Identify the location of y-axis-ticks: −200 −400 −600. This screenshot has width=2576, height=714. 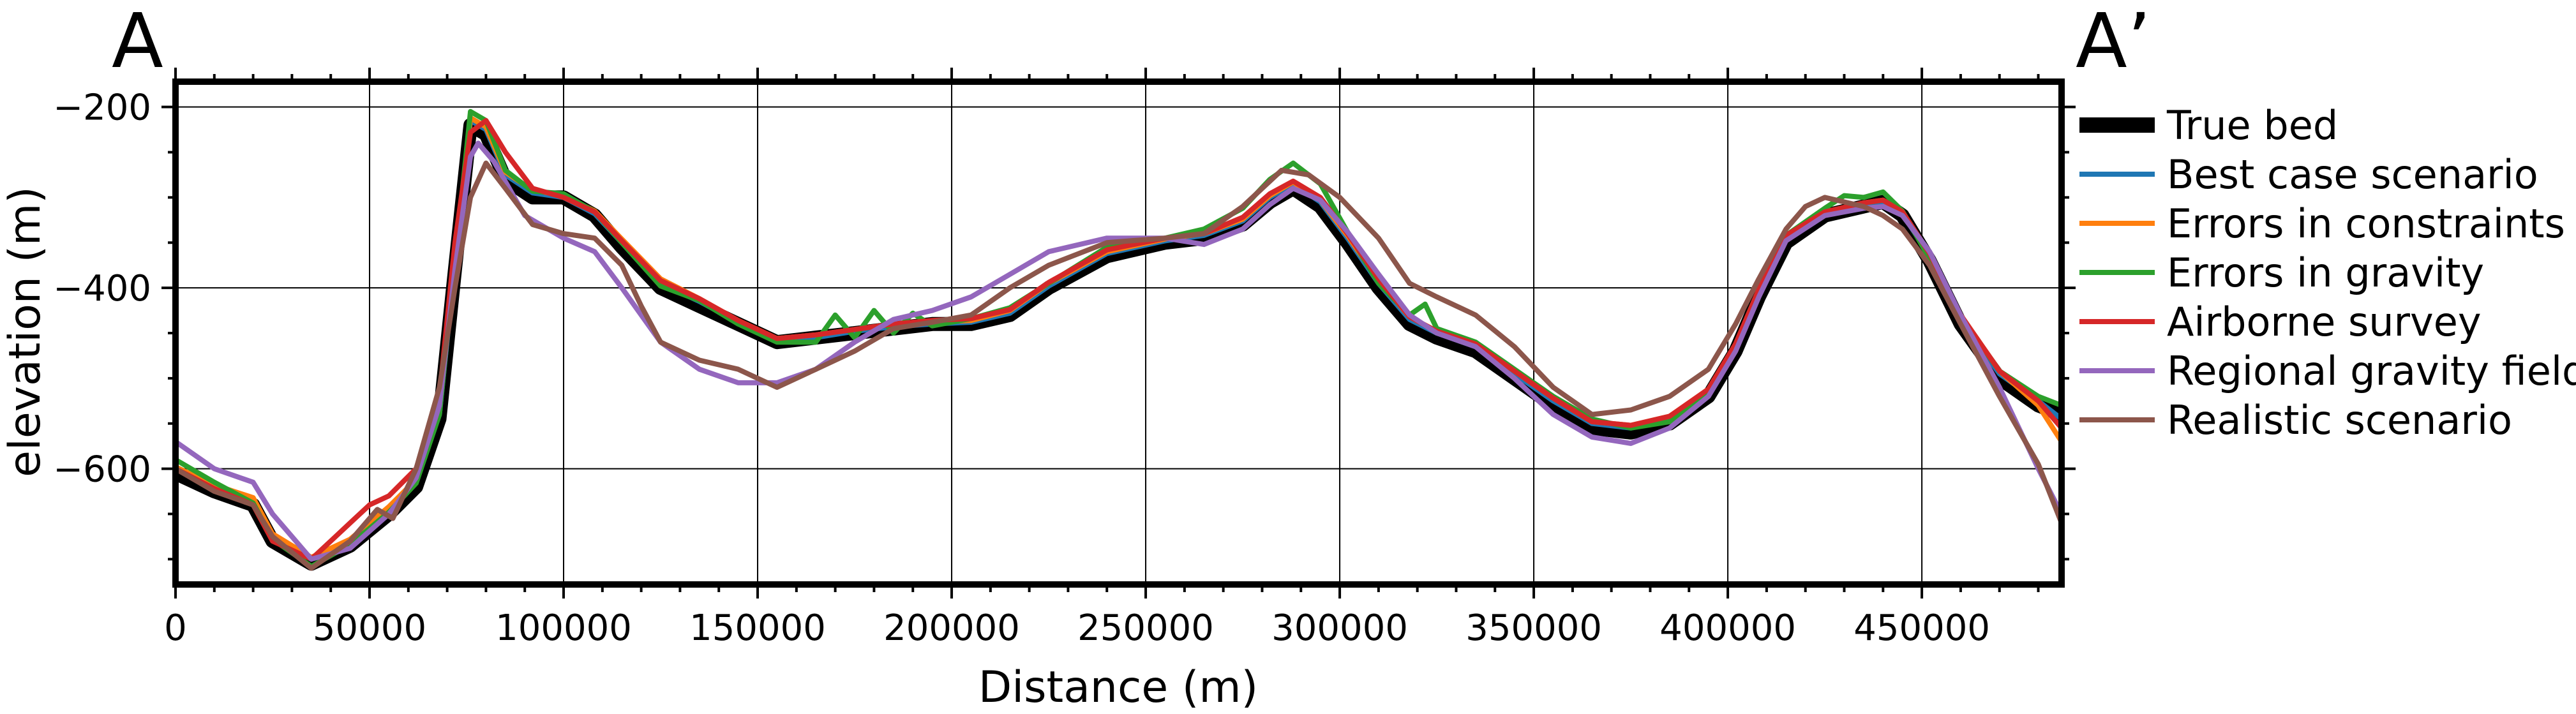
(102, 289).